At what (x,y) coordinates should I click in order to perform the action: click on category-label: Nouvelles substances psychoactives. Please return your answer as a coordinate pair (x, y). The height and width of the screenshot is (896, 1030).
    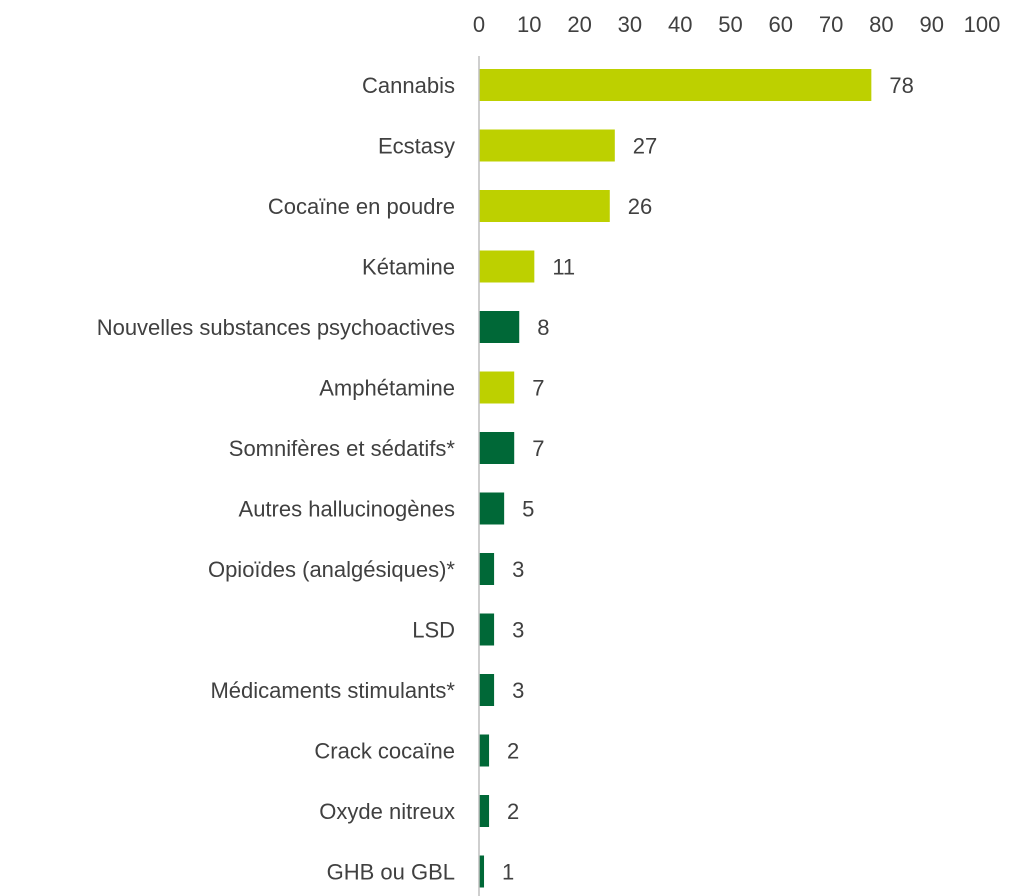
    Looking at the image, I should click on (276, 327).